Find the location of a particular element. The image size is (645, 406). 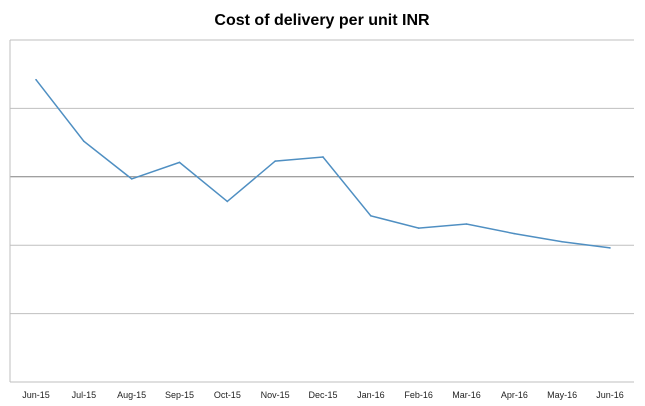

x-tick-label: Jul-15 is located at coordinates (84, 395).